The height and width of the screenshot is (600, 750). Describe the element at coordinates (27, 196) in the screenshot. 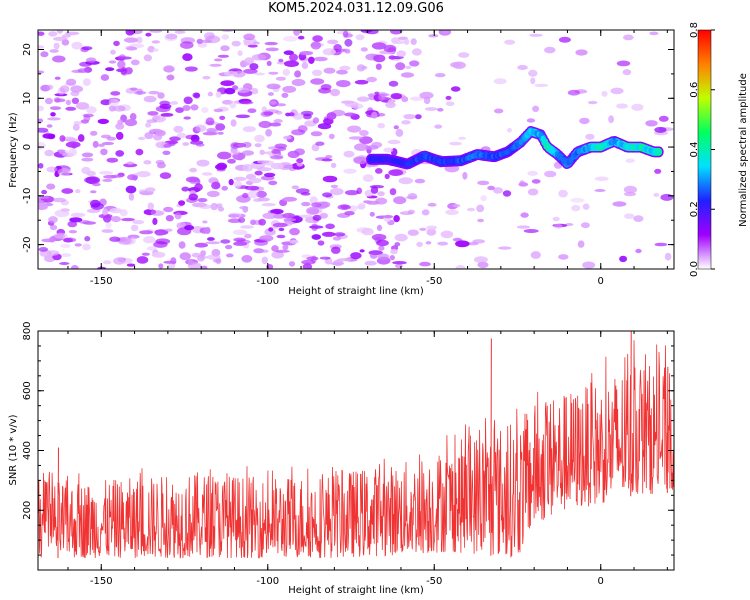

I see `y-tick-label: -10` at that location.